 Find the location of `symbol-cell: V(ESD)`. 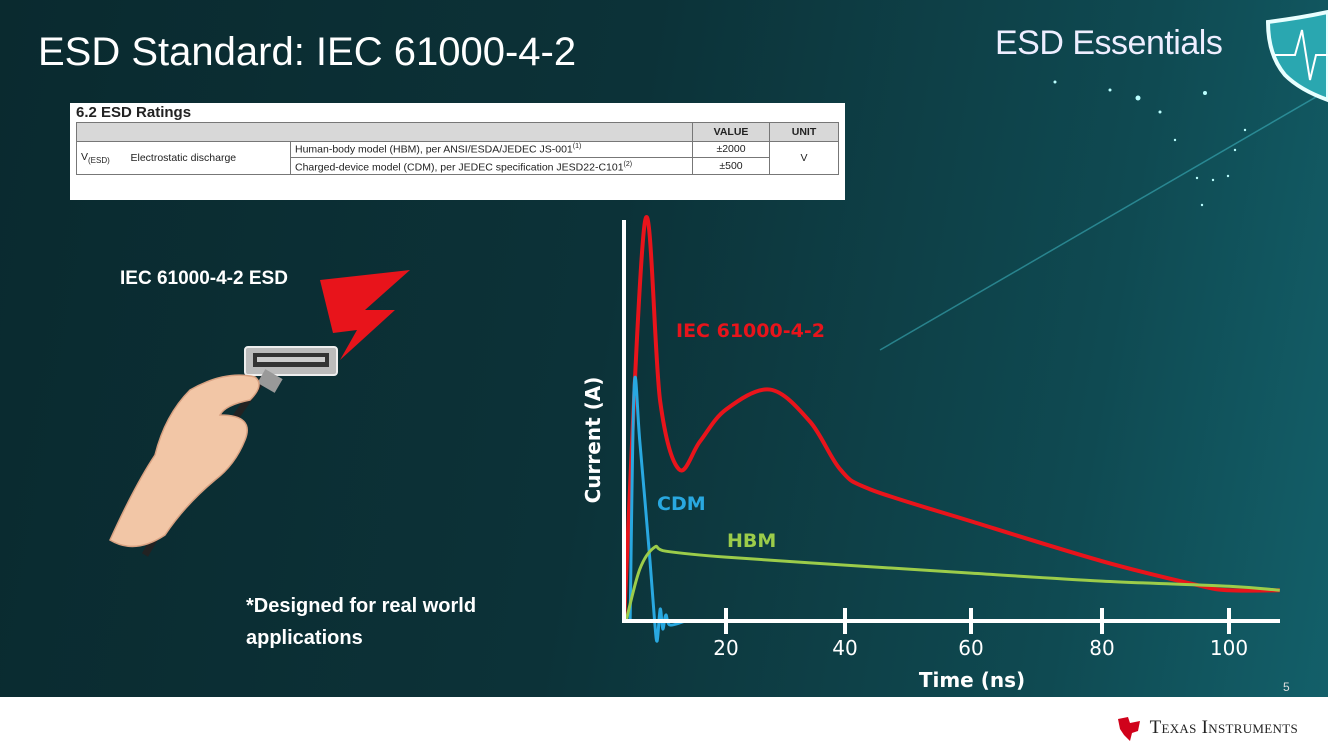

symbol-cell: V(ESD) is located at coordinates (101, 158).